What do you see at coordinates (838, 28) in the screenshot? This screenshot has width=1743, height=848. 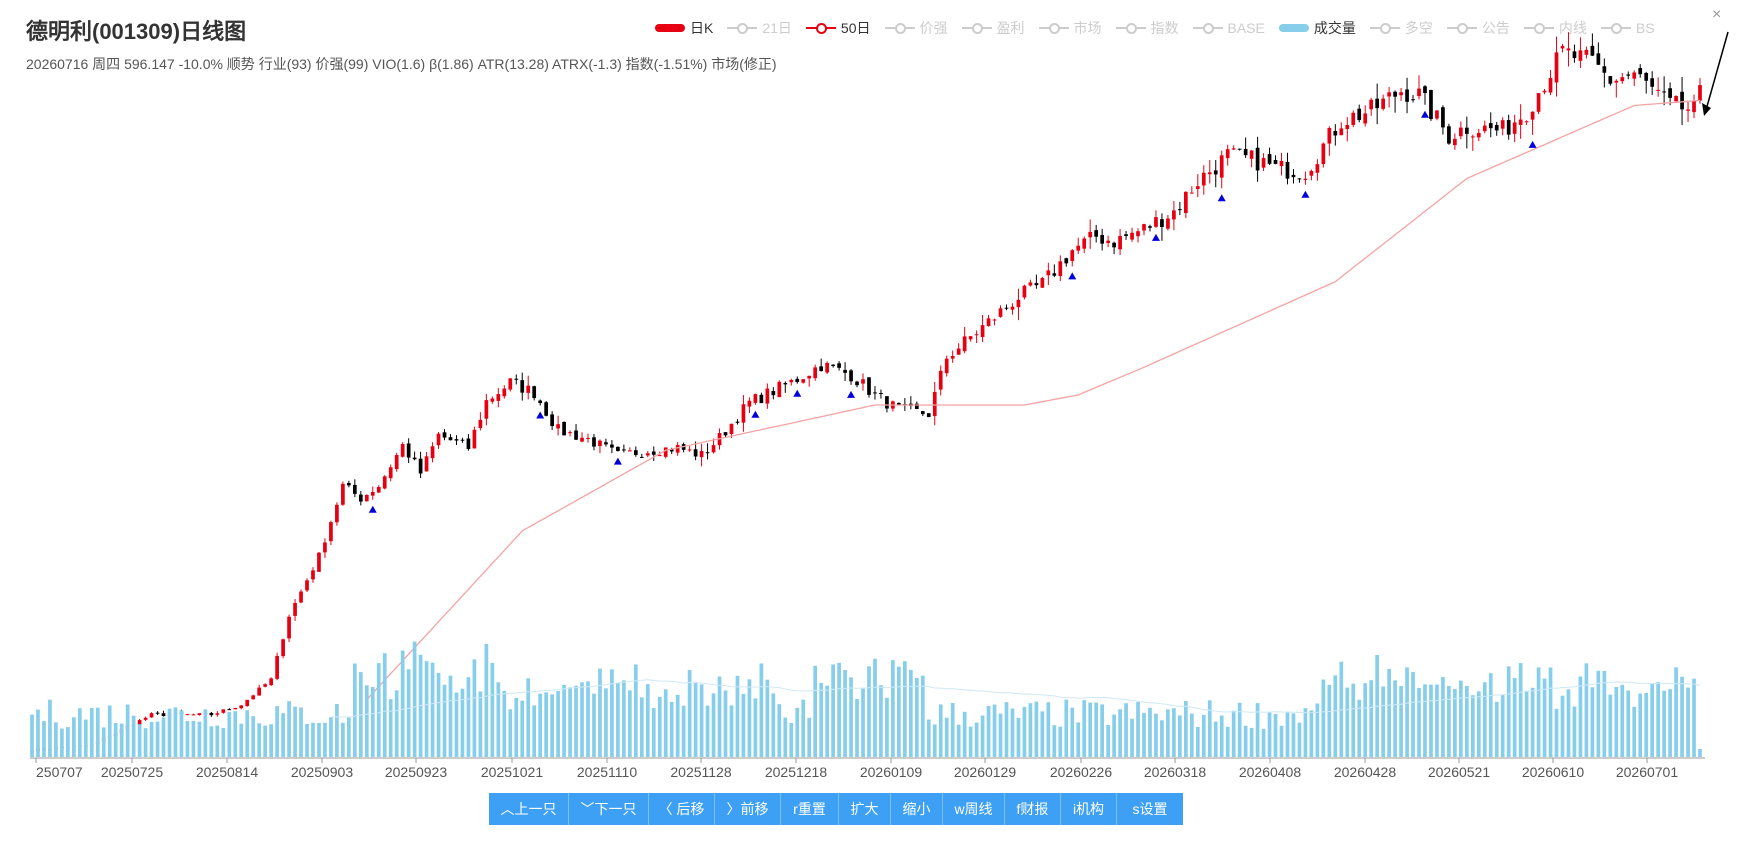 I see `legend-item-2: 50日` at bounding box center [838, 28].